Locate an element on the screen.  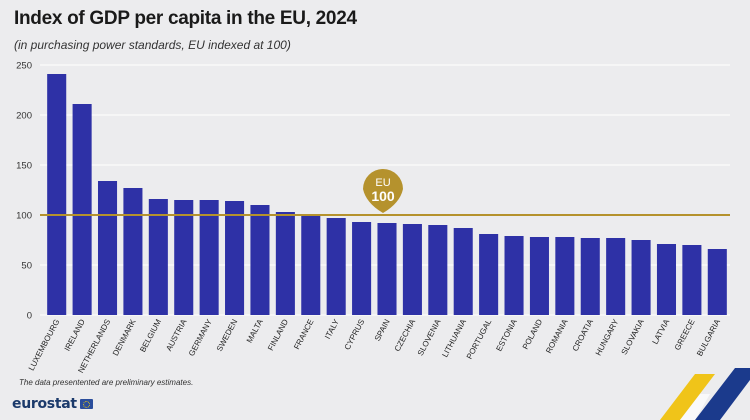
bar-finland is located at coordinates (285, 263).